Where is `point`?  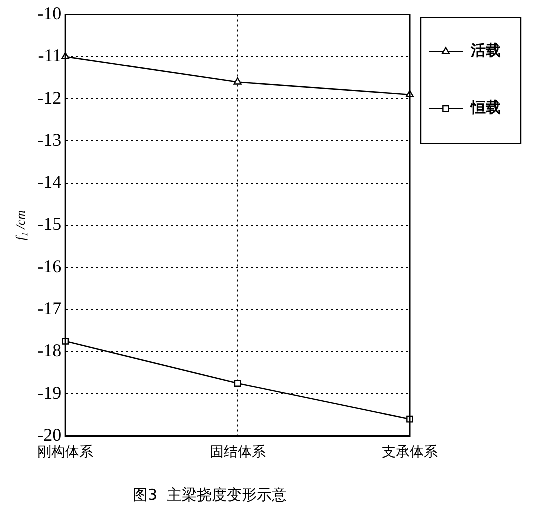
point is located at coordinates (238, 383).